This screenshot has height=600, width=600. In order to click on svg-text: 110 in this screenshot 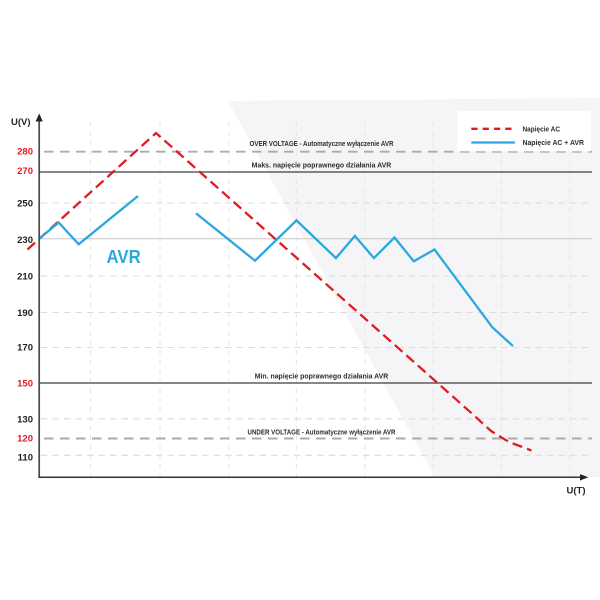, I will do `click(25, 458)`.